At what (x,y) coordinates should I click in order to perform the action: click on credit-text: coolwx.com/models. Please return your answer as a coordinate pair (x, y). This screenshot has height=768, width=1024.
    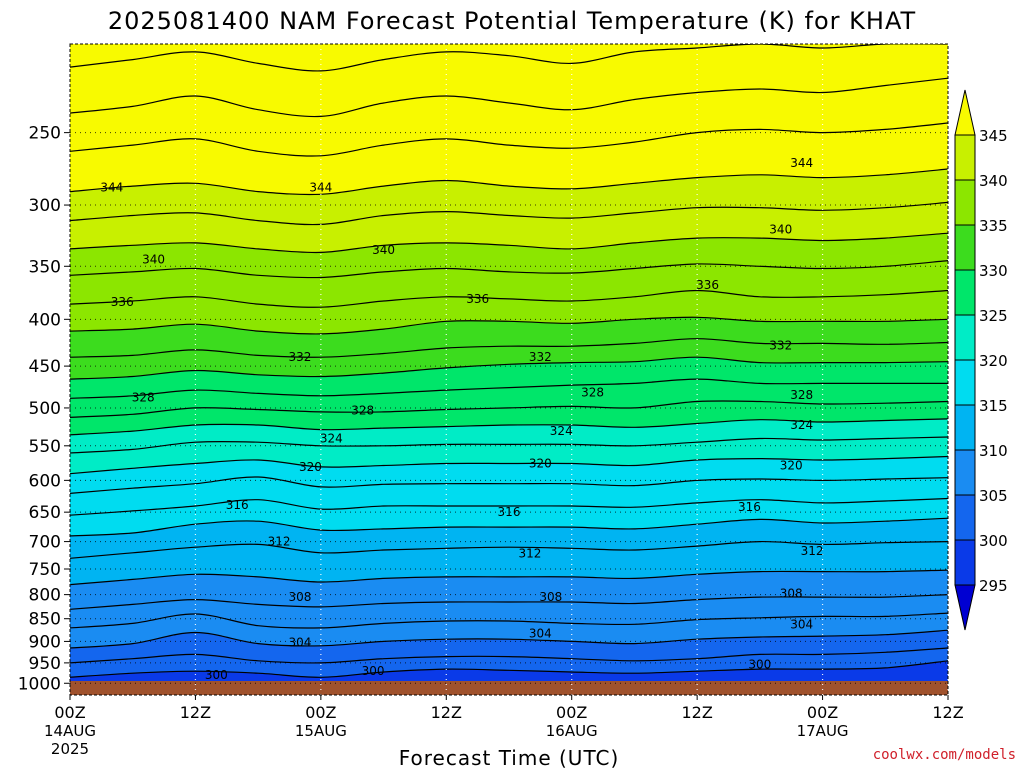
    Looking at the image, I should click on (944, 755).